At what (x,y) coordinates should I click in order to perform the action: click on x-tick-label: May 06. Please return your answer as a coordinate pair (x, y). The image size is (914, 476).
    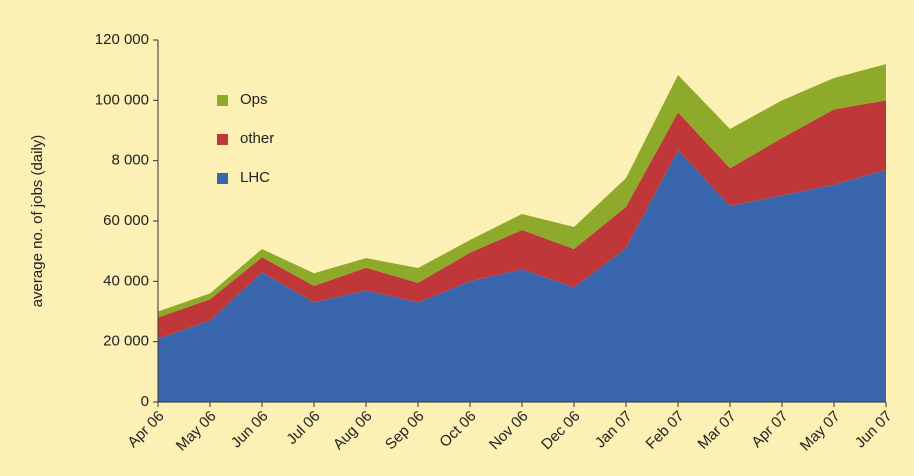
    Looking at the image, I should click on (196, 431).